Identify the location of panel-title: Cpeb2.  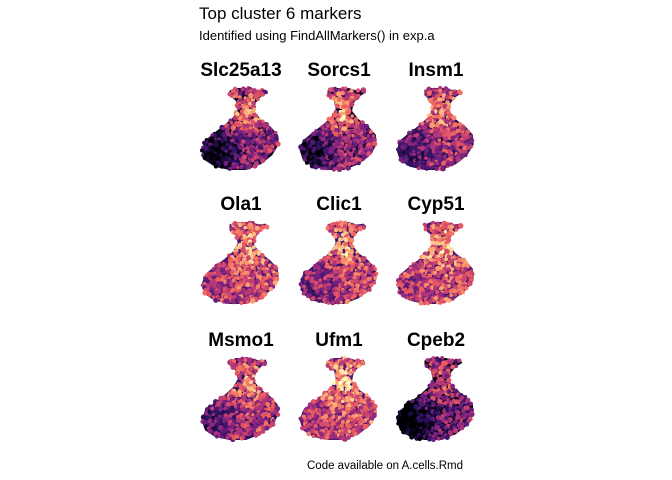
(436, 340).